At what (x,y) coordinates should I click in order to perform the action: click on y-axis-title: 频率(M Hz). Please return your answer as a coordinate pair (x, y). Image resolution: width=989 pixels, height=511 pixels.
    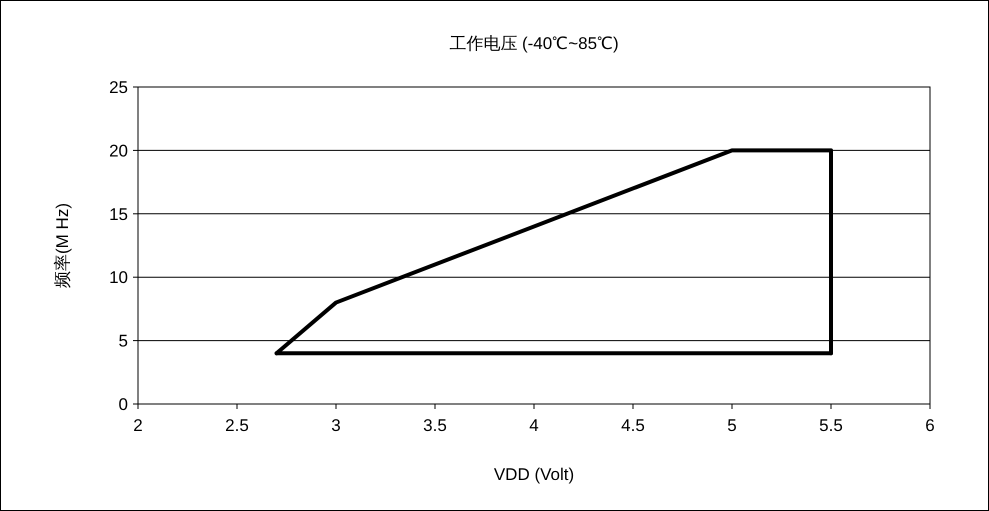
    Looking at the image, I should click on (62, 245).